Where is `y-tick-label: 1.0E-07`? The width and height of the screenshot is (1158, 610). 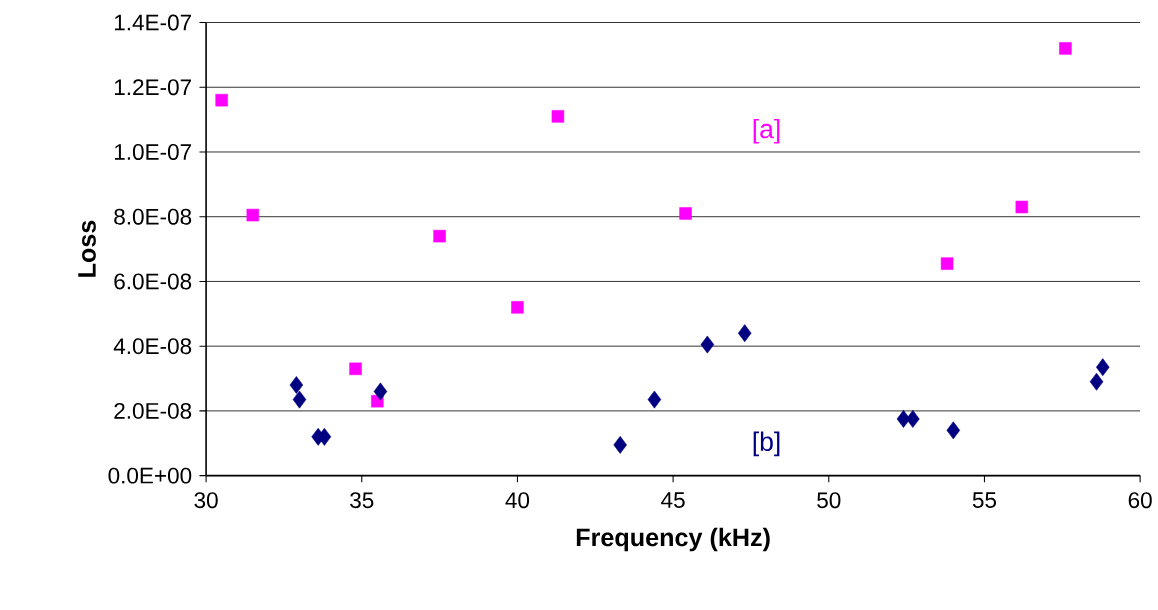
y-tick-label: 1.0E-07 is located at coordinates (152, 151).